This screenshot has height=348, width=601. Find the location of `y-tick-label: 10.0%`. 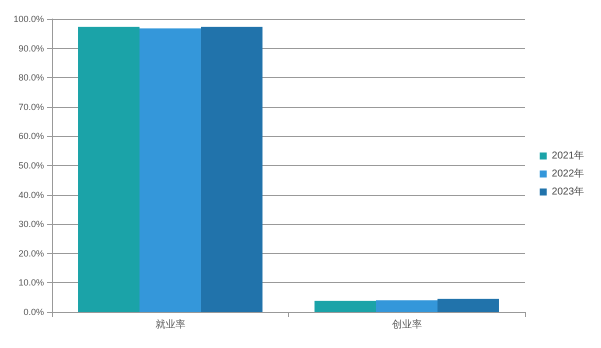

y-tick-label: 10.0% is located at coordinates (31, 283).